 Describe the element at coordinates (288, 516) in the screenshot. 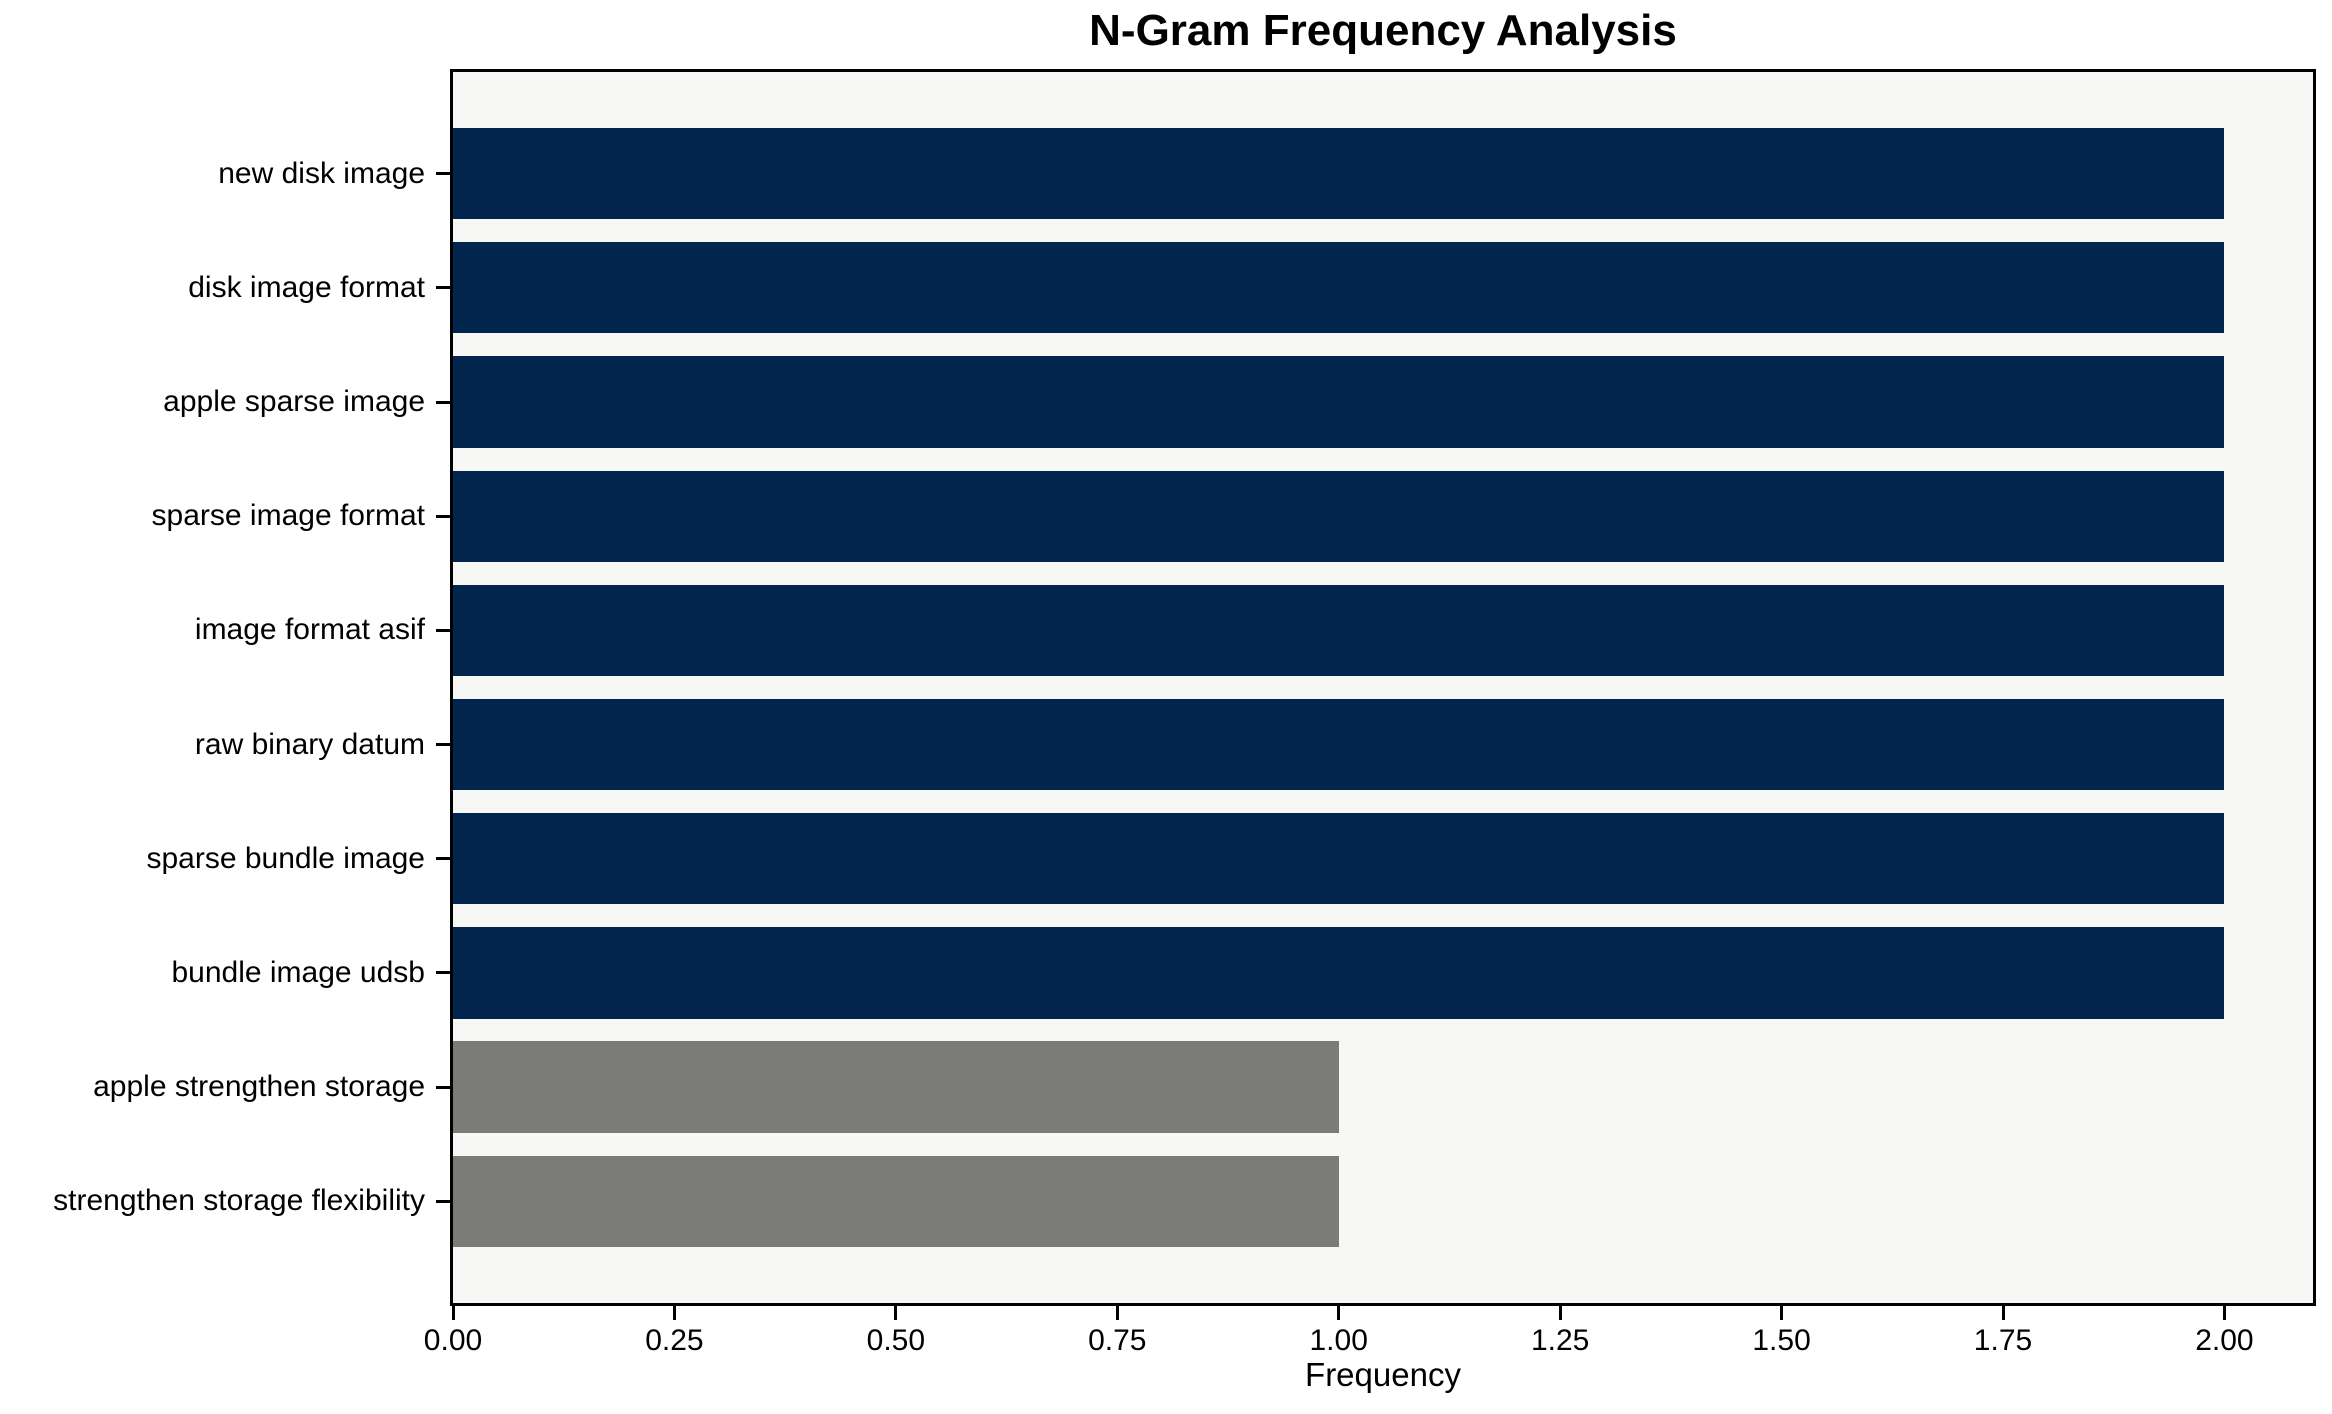

I see `y-tick-label: sparse image format` at that location.